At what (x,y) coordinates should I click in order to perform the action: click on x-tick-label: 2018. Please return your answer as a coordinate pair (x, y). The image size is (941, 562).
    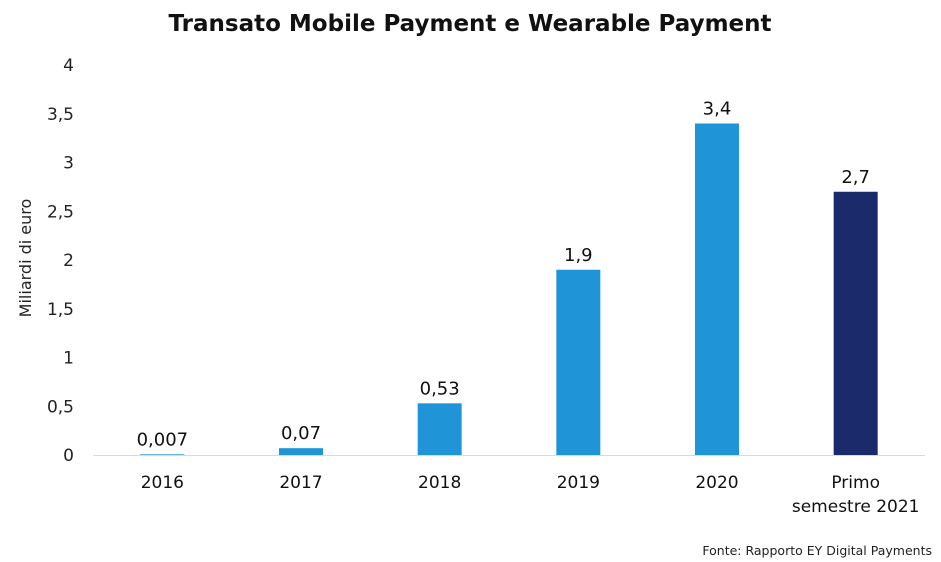
    Looking at the image, I should click on (439, 483).